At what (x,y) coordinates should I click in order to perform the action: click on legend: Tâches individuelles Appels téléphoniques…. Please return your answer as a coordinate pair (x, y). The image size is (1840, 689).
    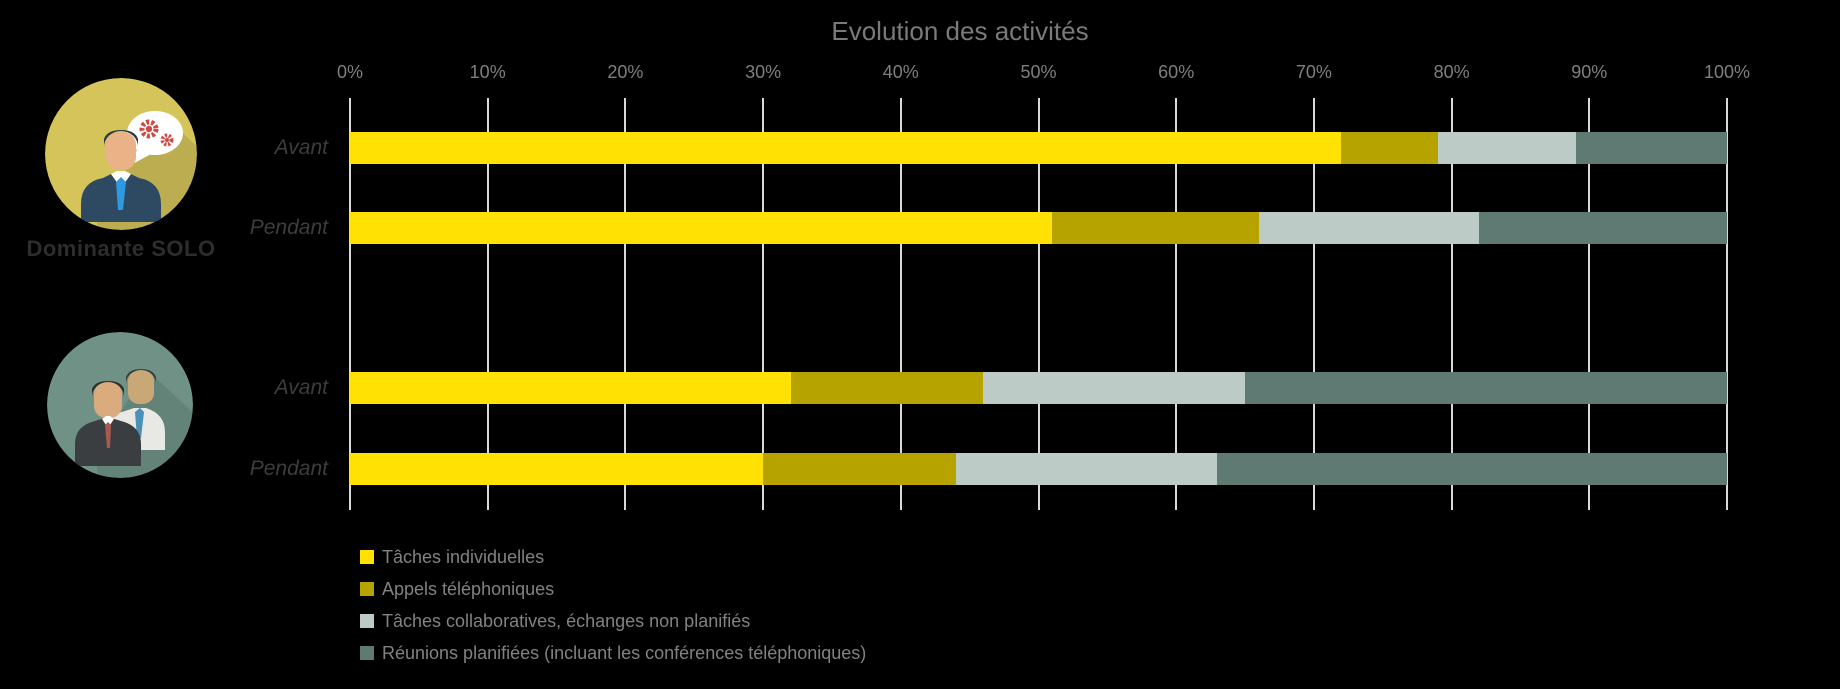
    Looking at the image, I should click on (613, 610).